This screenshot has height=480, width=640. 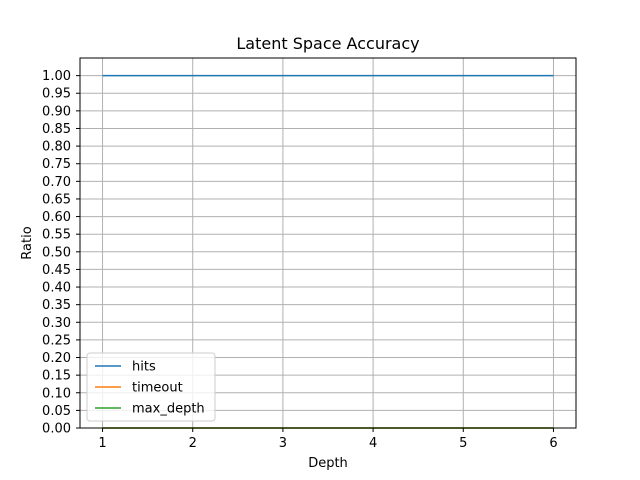 What do you see at coordinates (168, 409) in the screenshot?
I see `legend-label-max_depth: max_depth` at bounding box center [168, 409].